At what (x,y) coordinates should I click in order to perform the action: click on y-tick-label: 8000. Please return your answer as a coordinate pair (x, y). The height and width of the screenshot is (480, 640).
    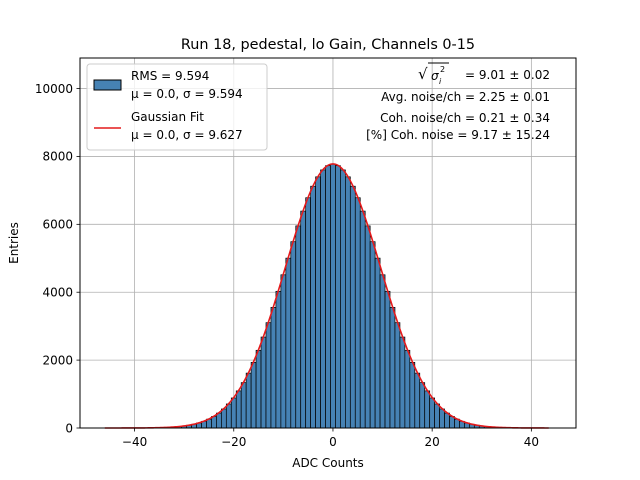
    Looking at the image, I should click on (57, 157).